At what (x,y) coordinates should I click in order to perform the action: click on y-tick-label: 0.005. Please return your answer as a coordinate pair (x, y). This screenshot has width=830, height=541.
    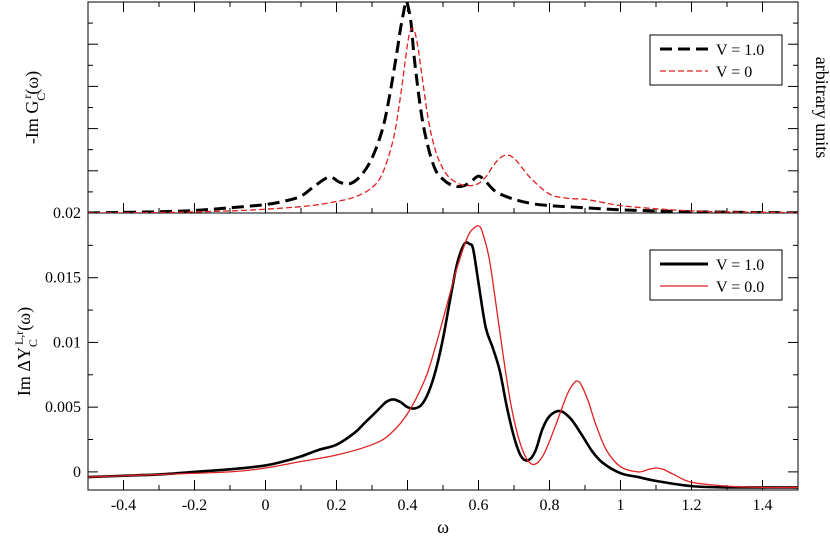
    Looking at the image, I should click on (63, 407).